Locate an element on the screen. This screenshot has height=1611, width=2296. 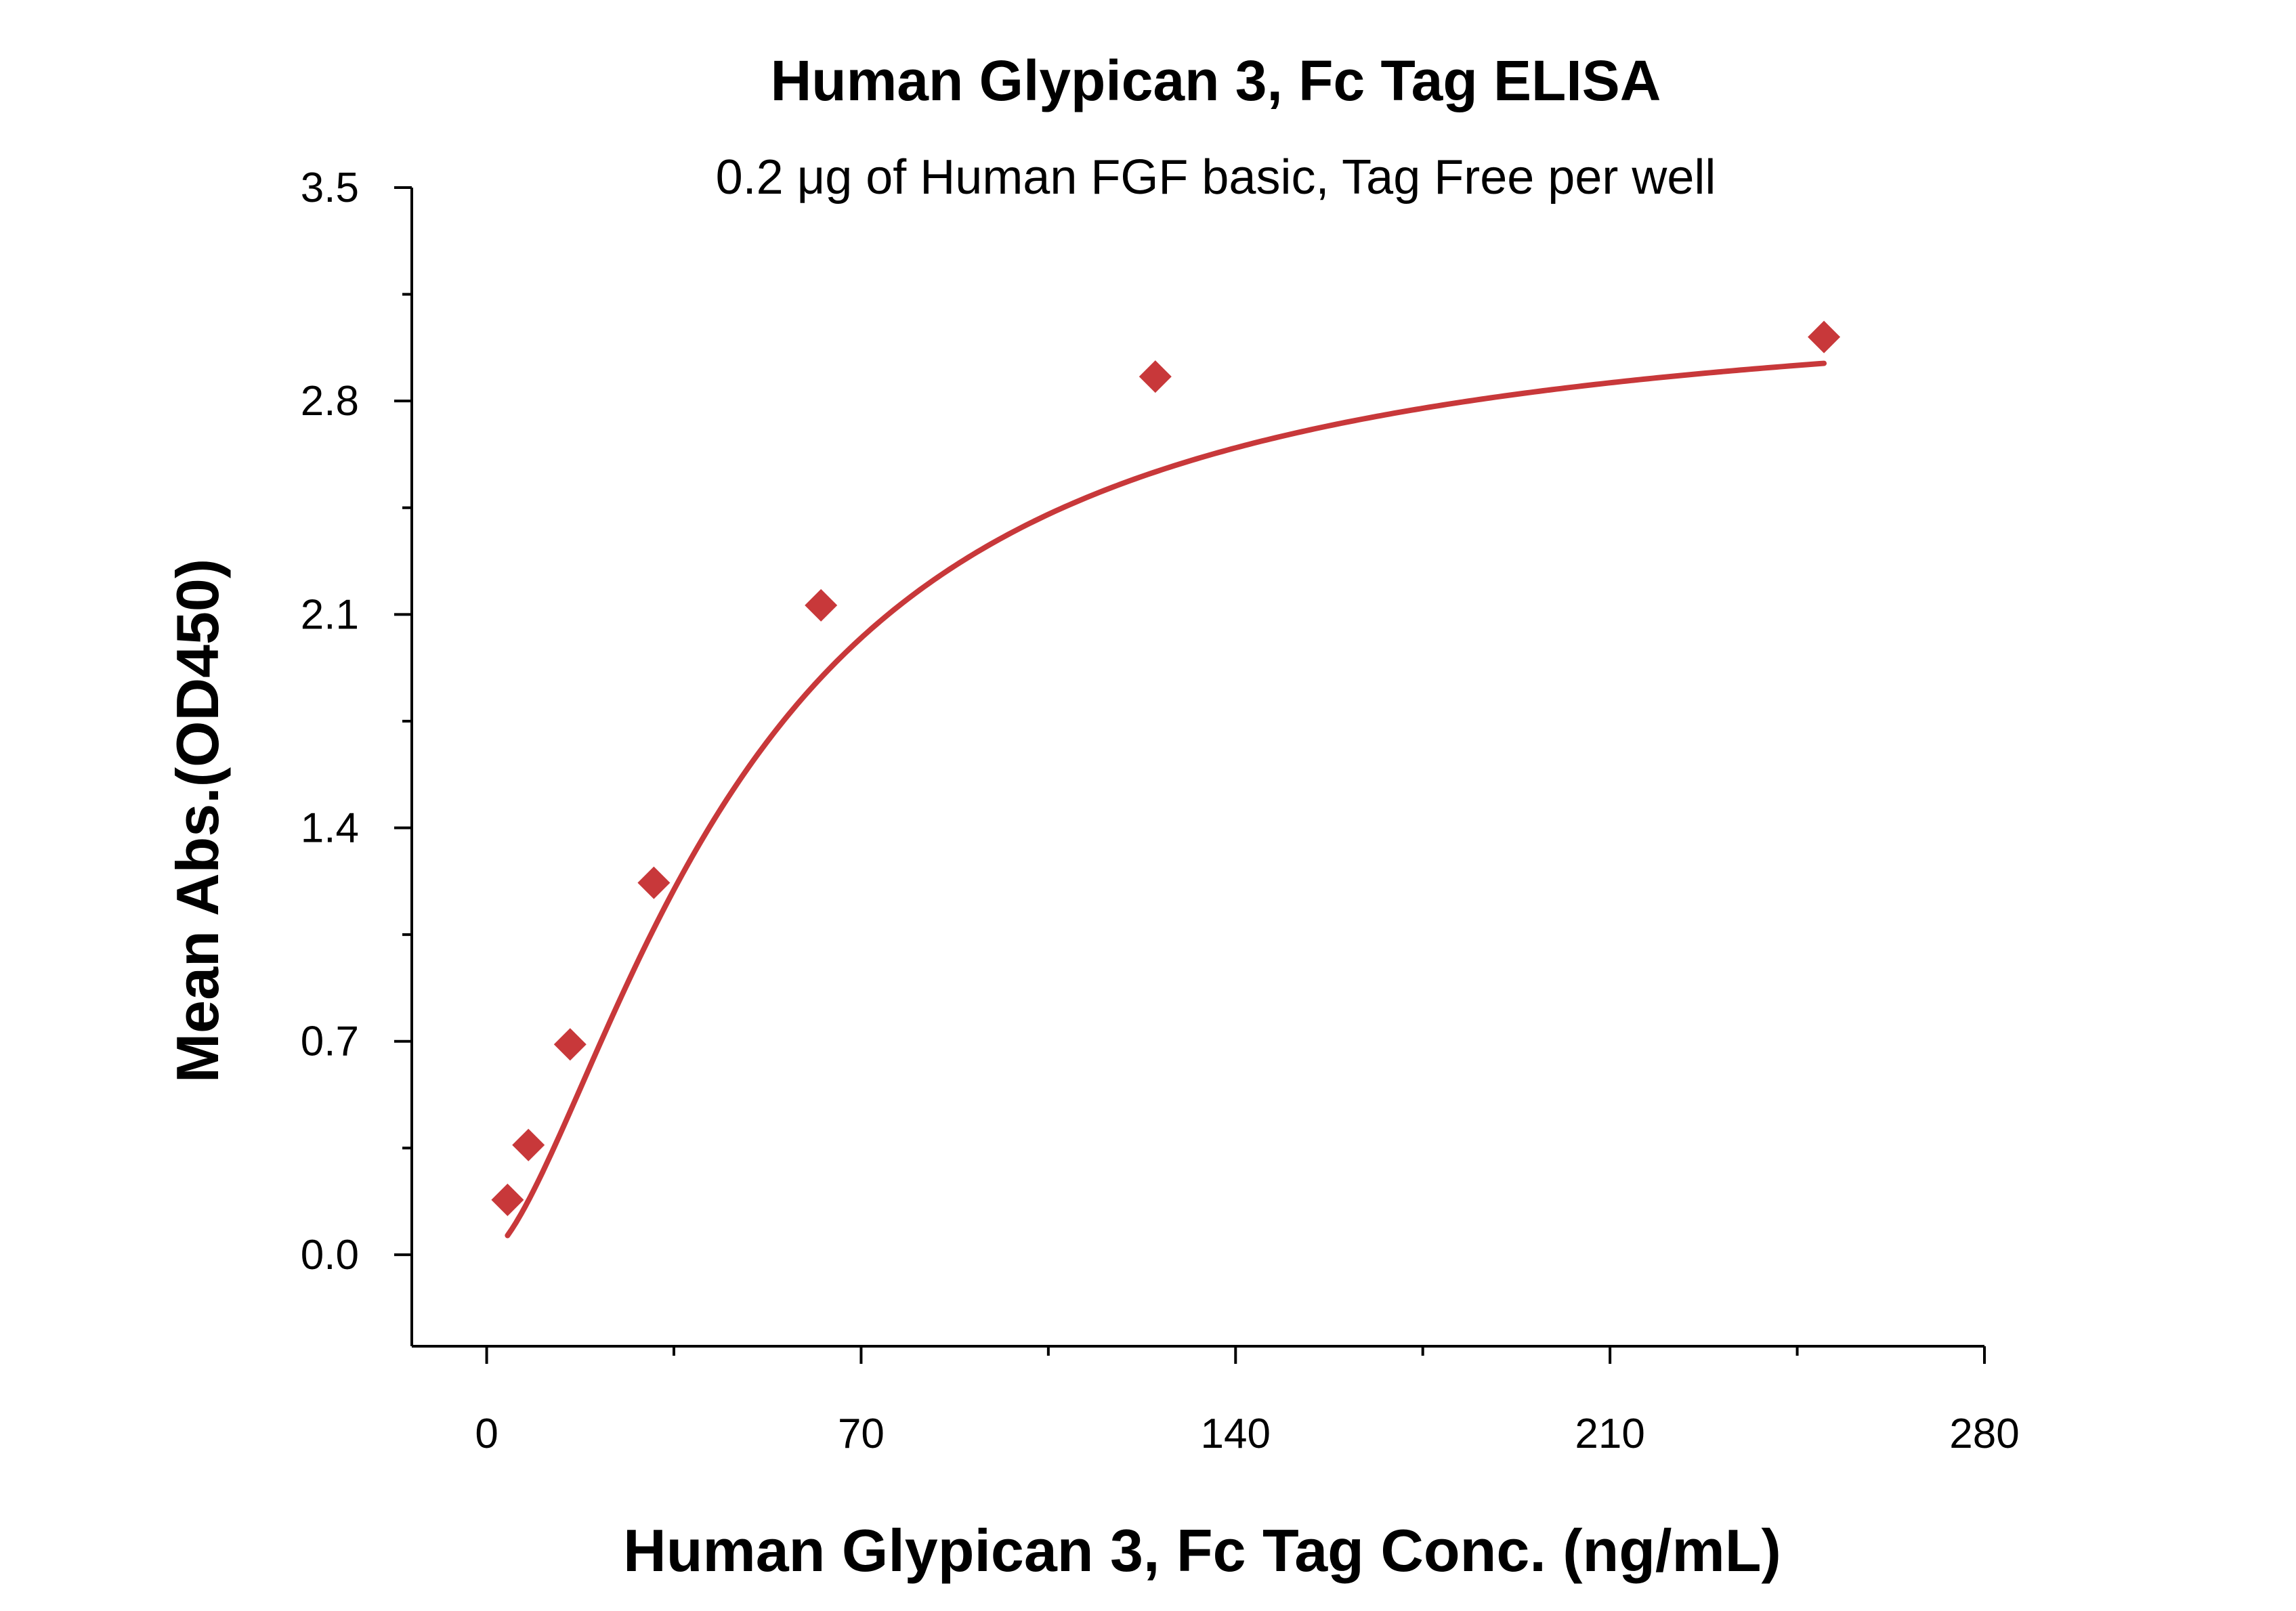
x-tick-label: 210 is located at coordinates (1609, 1434).